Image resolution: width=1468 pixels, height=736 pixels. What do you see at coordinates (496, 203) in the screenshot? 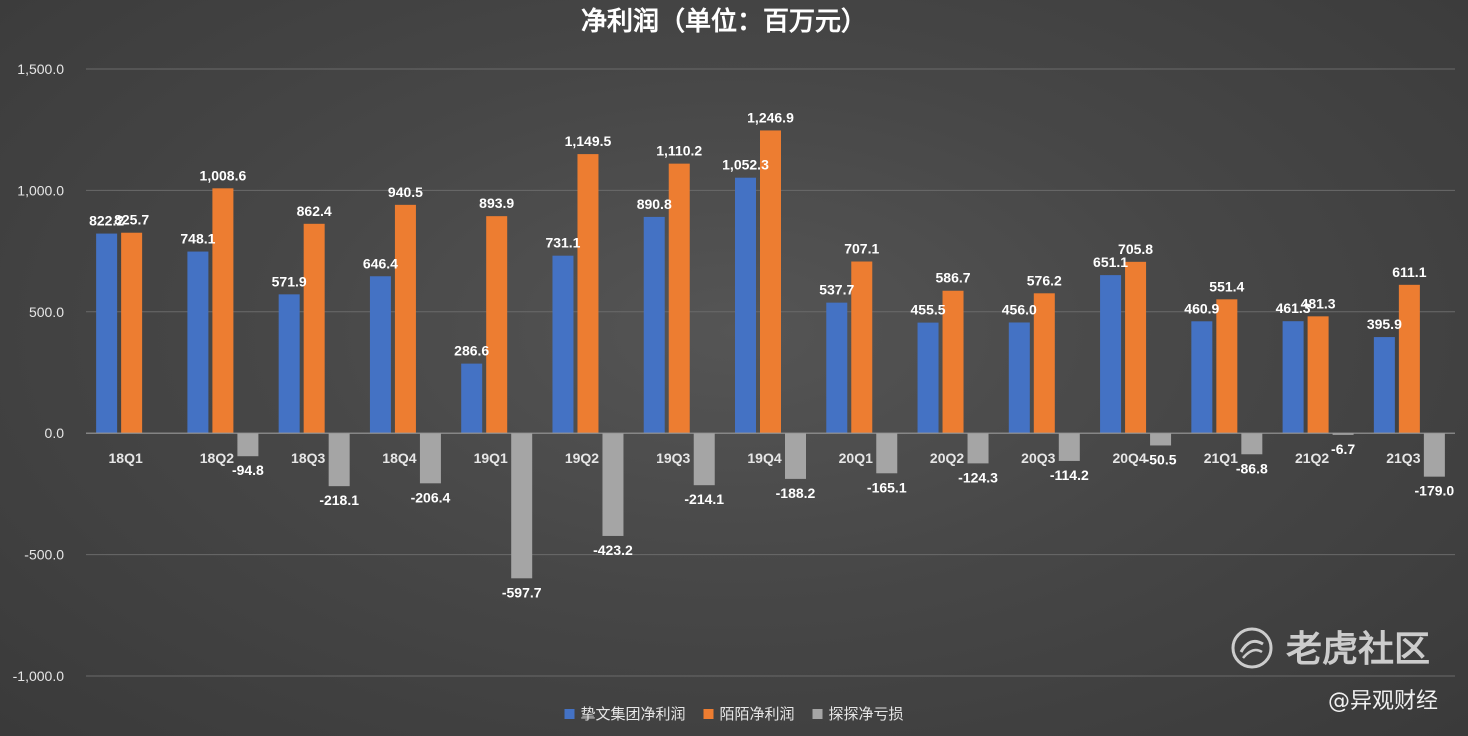
I see `data-label: 893.9` at bounding box center [496, 203].